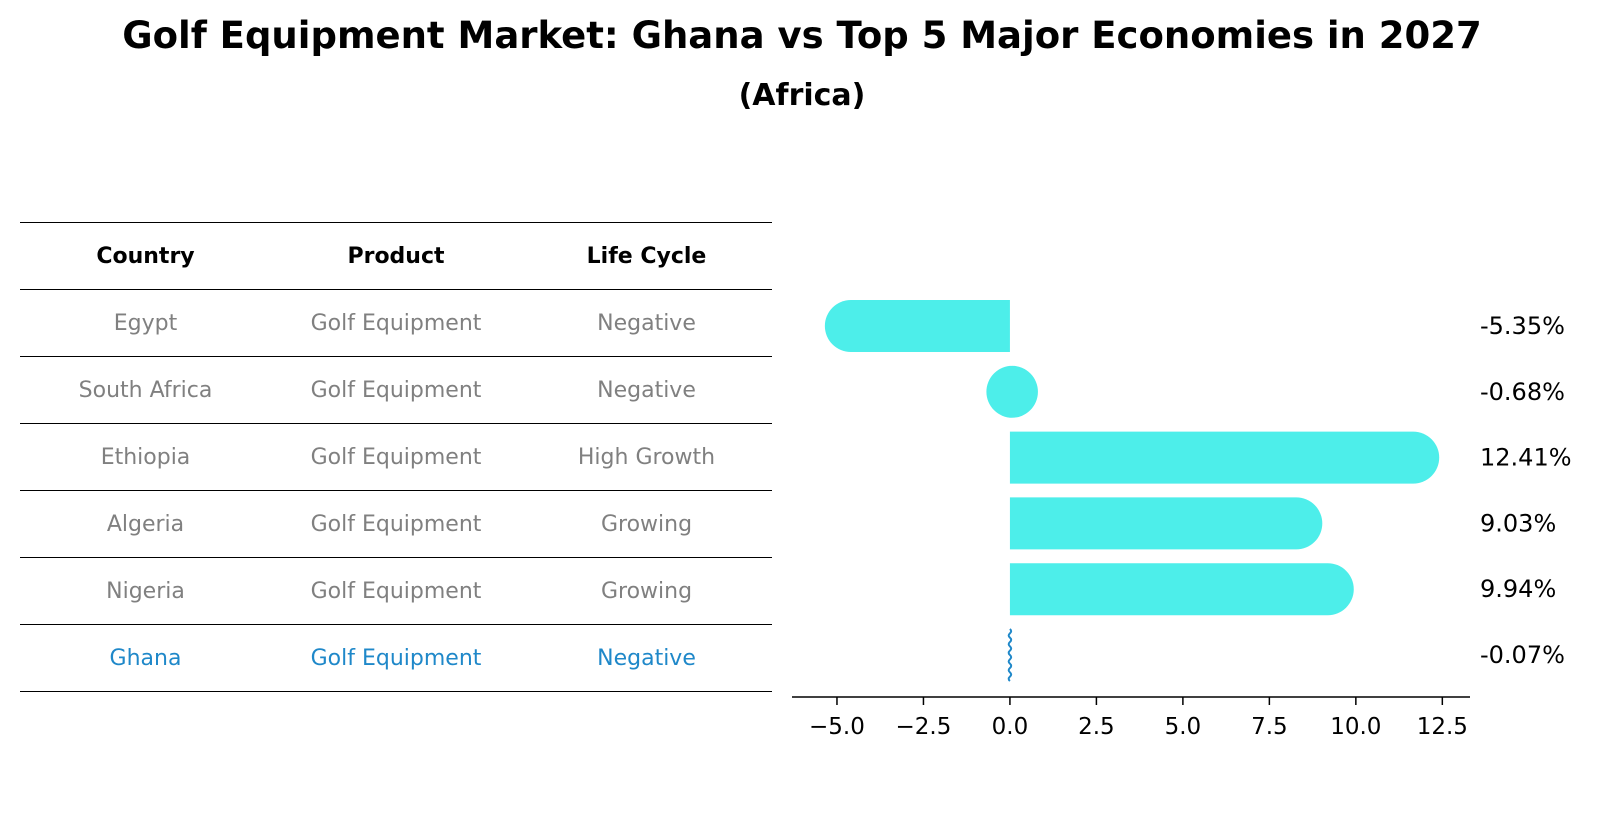 The width and height of the screenshot is (1604, 823). I want to click on table-row: Ethiopia Golf Equipment High Growth, so click(396, 456).